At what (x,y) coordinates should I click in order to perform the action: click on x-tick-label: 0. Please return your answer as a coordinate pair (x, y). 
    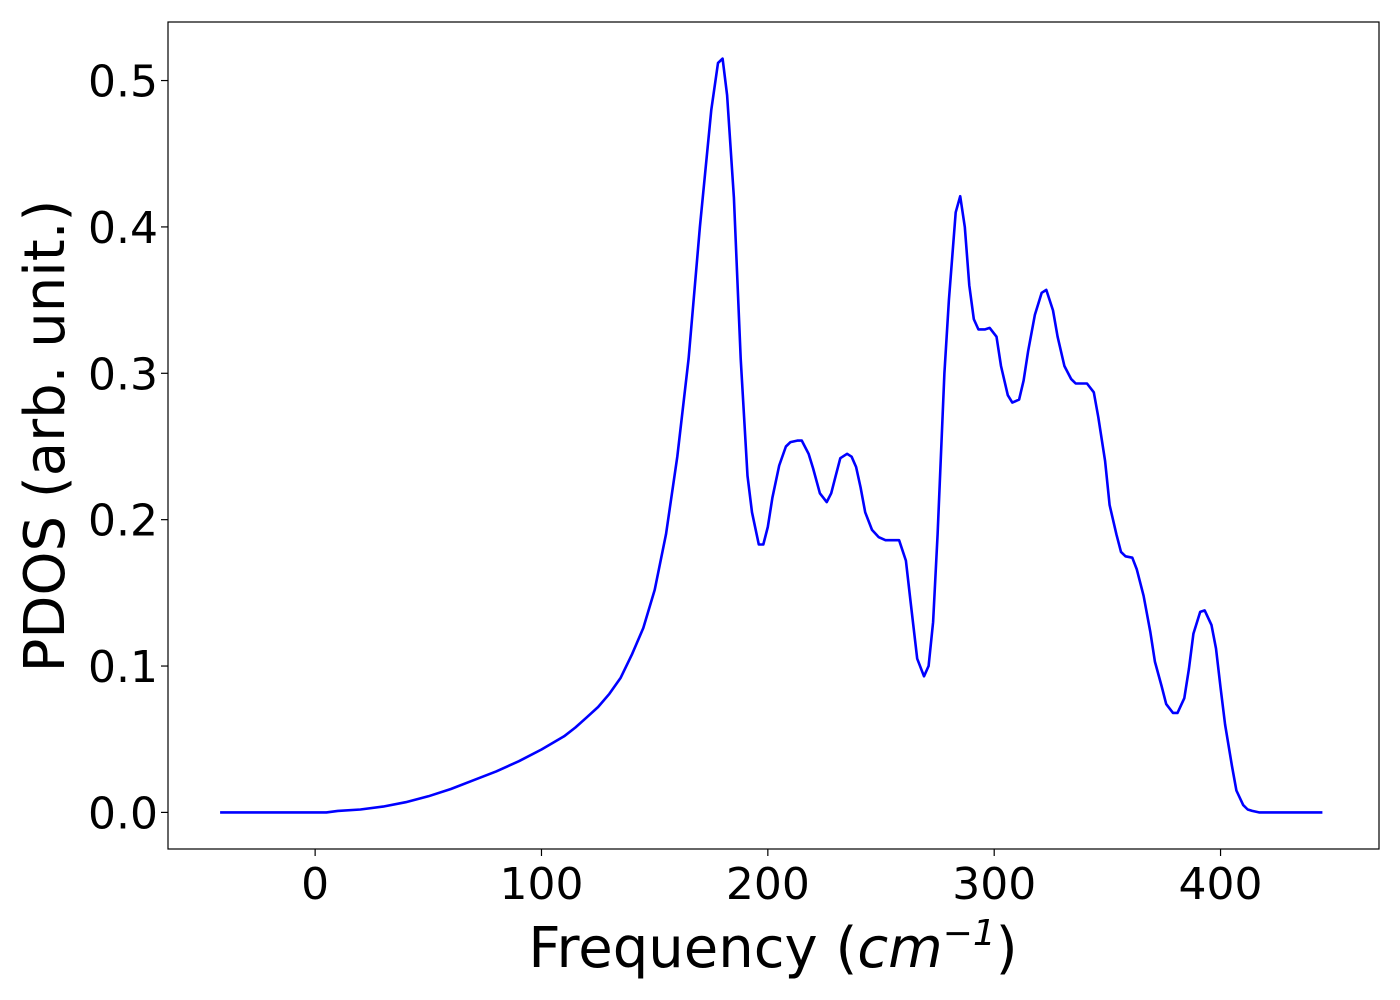
    Looking at the image, I should click on (315, 884).